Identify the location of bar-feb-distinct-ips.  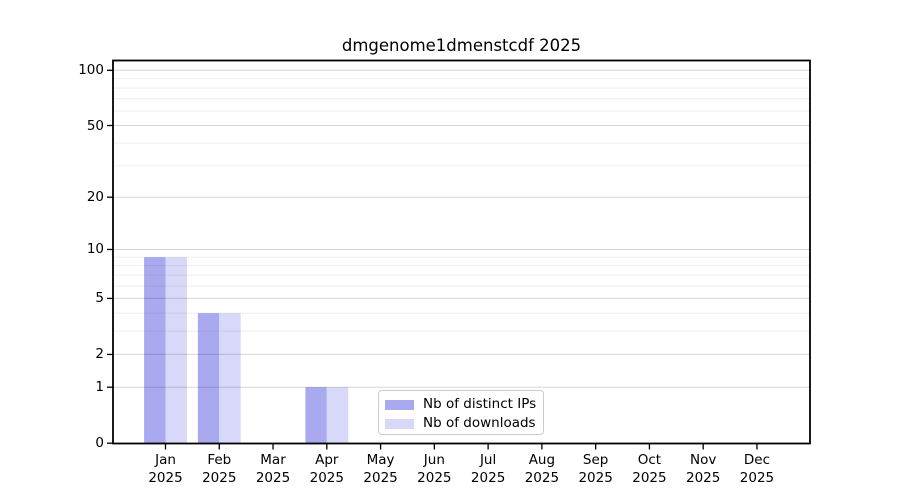
(208, 378).